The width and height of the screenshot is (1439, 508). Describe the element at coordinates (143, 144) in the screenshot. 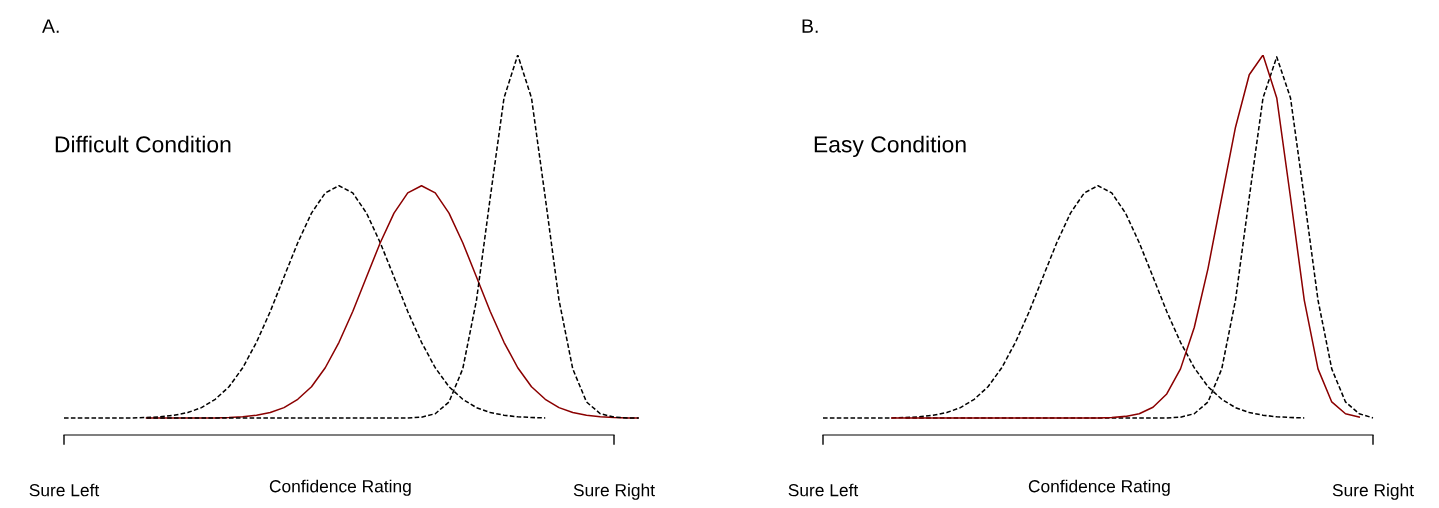

I see `annotation: Difficult Condition` at that location.